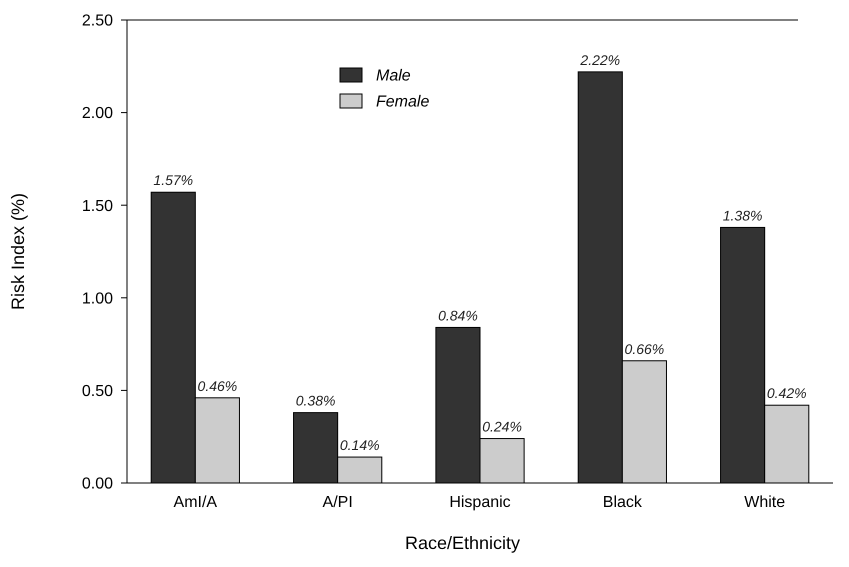 This screenshot has height=567, width=849. What do you see at coordinates (786, 393) in the screenshot?
I see `data-label: 0.42%` at bounding box center [786, 393].